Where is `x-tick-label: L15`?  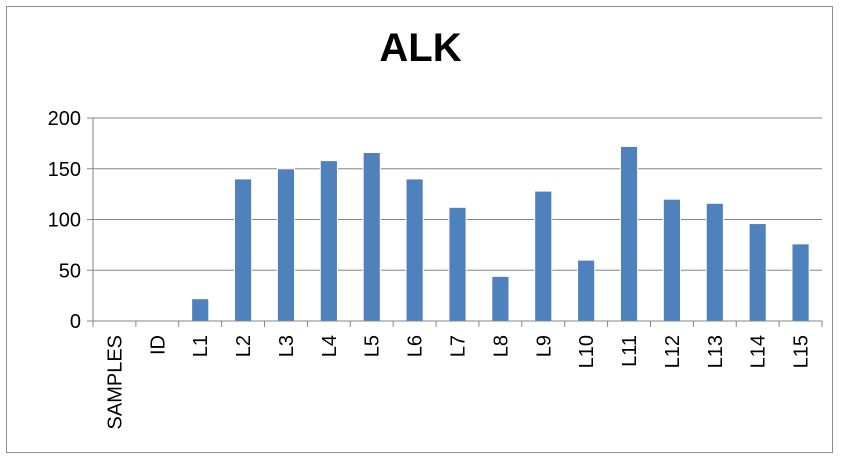
x-tick-label: L15 is located at coordinates (802, 351).